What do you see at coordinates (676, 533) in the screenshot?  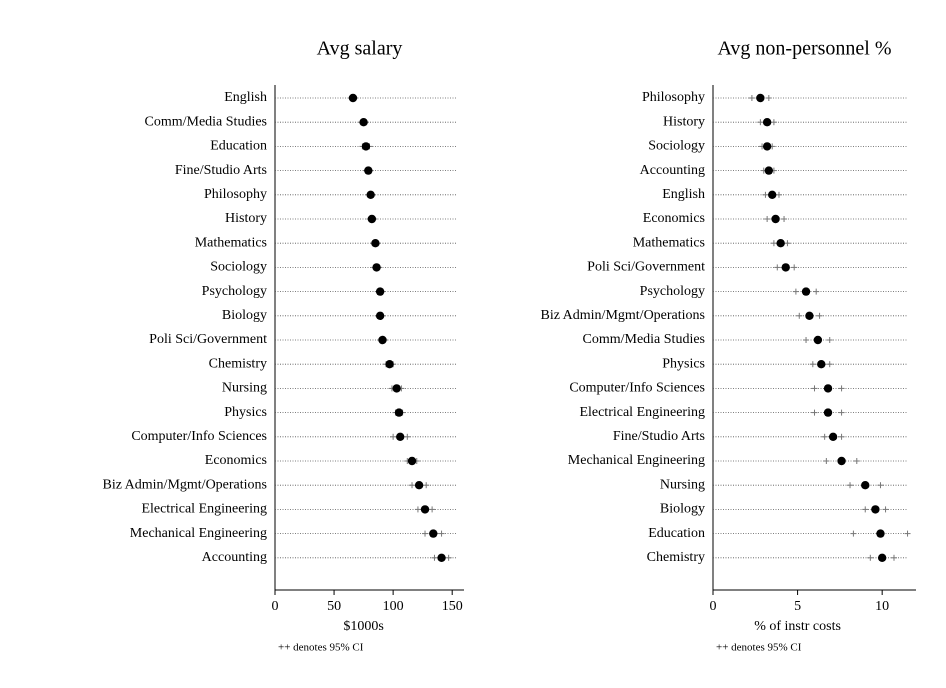 I see `category-label: Education` at bounding box center [676, 533].